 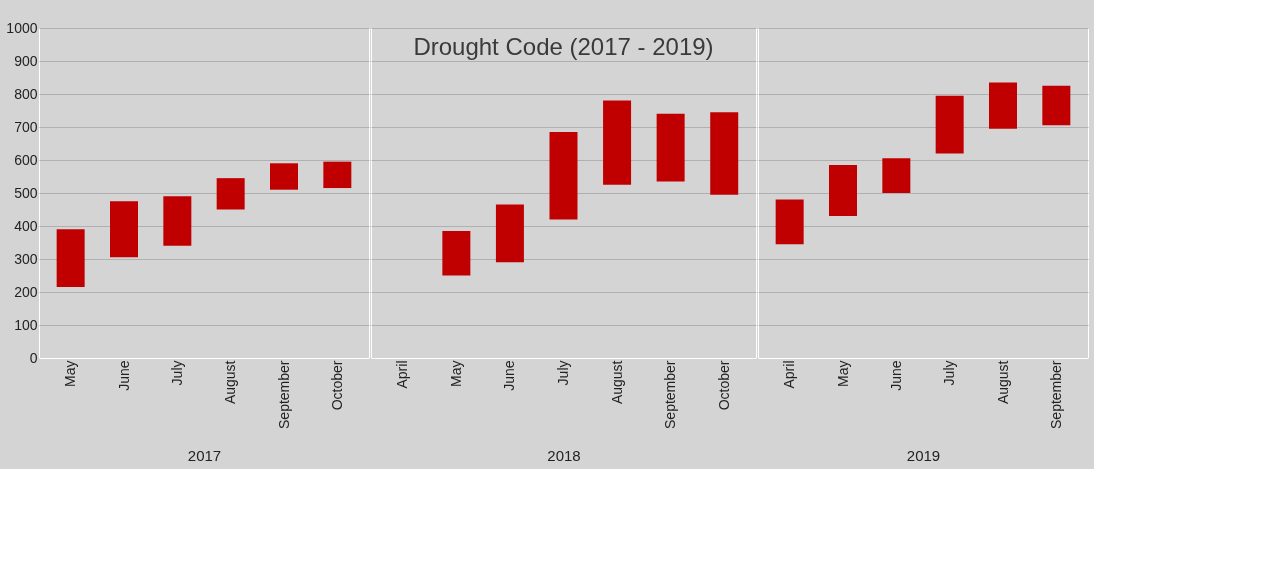 I want to click on y-tick-label: 700, so click(x=26, y=126).